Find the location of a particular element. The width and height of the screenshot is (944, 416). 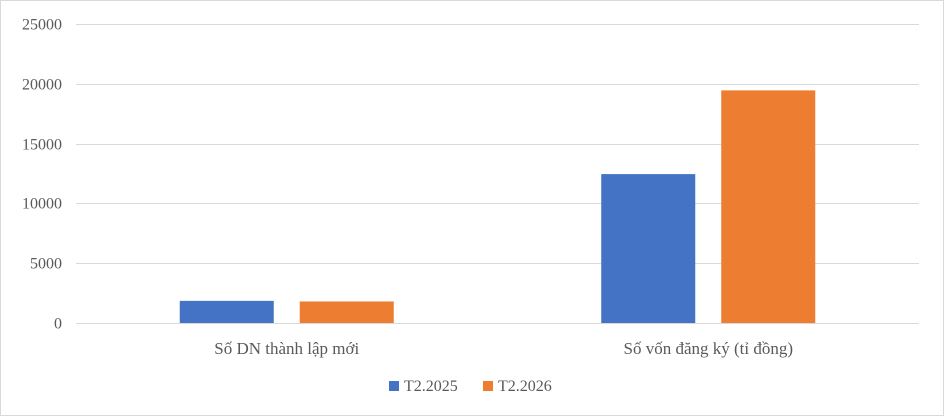

y-tick-label: 20000 is located at coordinates (42, 85).